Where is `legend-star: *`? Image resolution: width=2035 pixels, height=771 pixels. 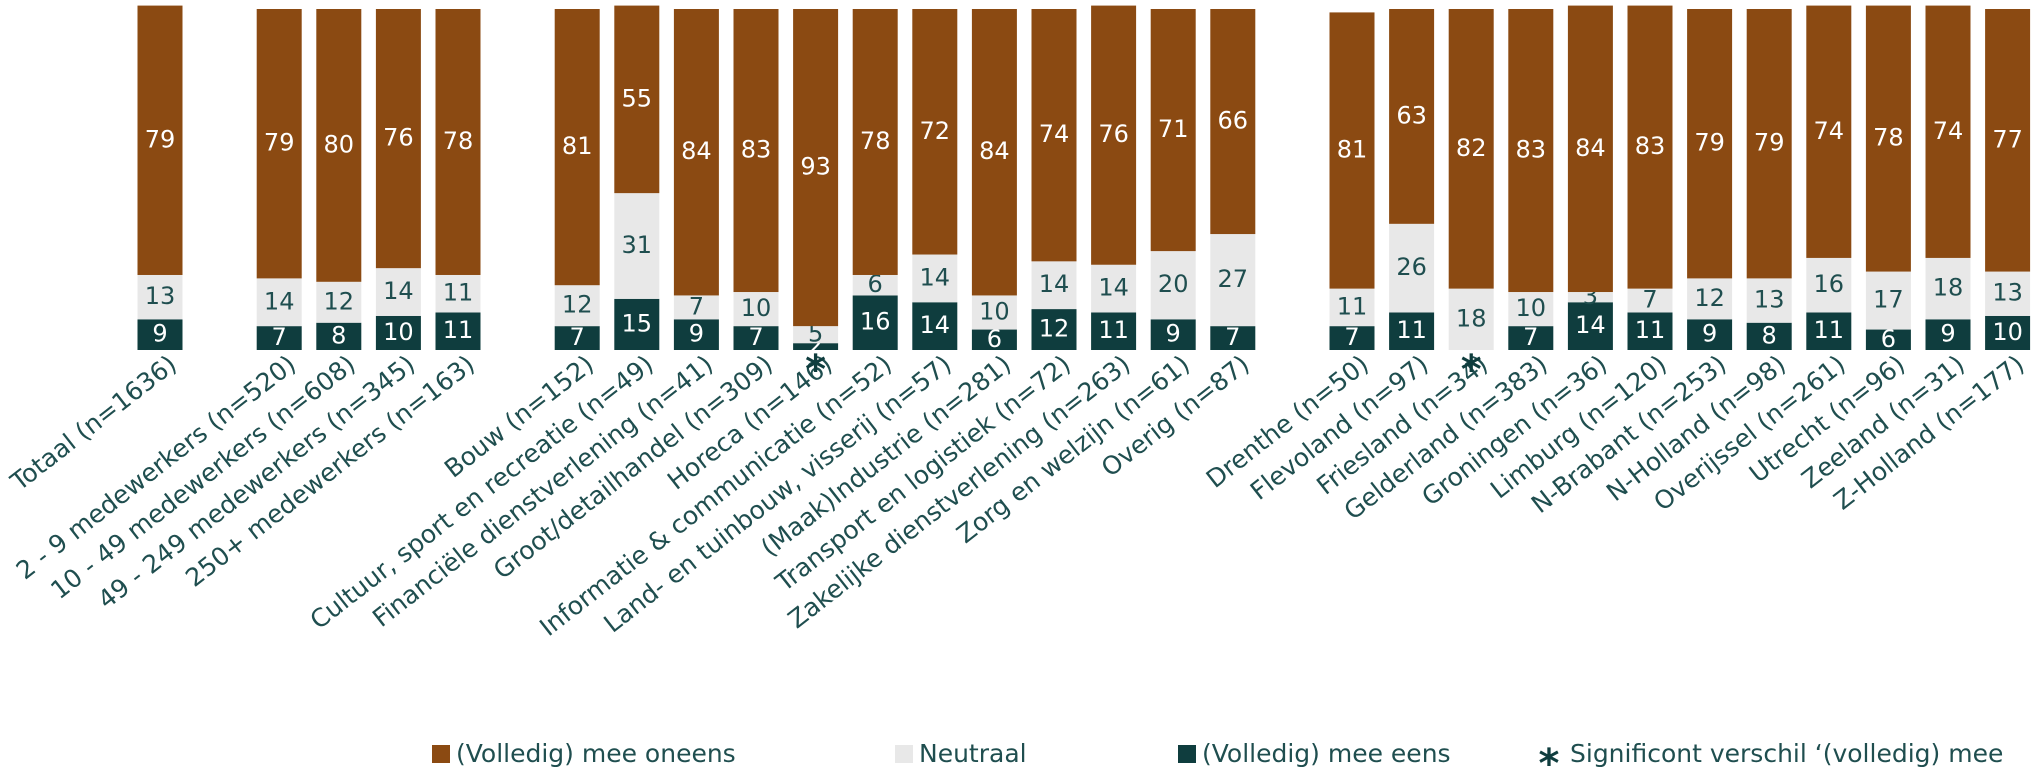 legend-star: * is located at coordinates (1549, 756).